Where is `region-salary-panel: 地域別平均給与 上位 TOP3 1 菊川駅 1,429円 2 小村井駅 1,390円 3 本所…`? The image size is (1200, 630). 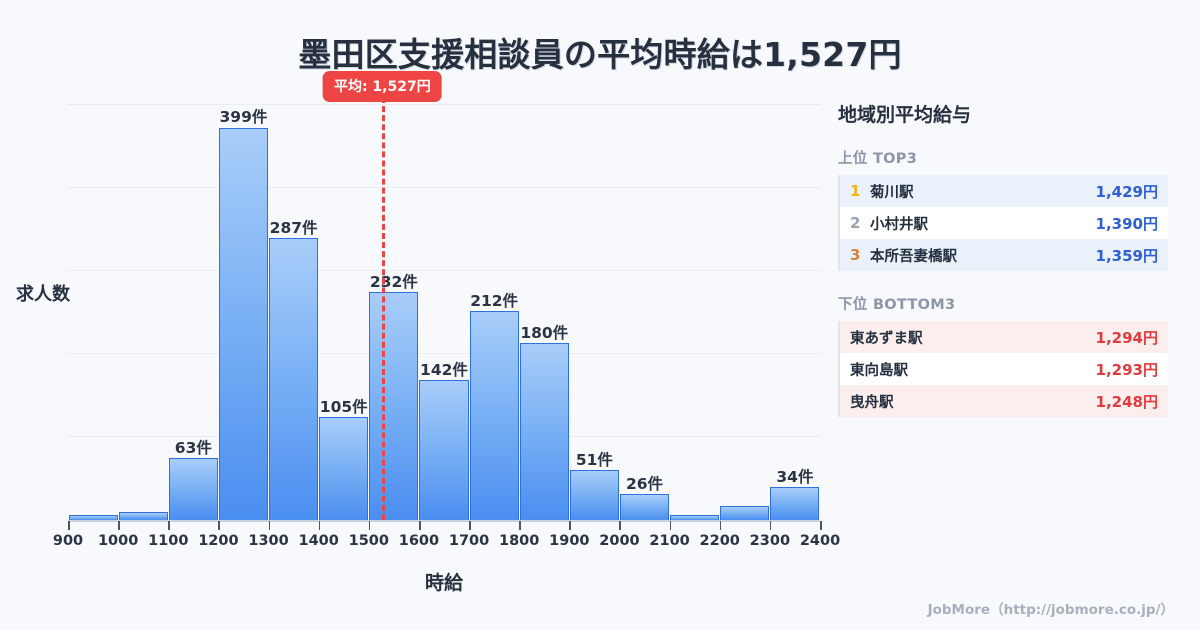 region-salary-panel: 地域別平均給与 上位 TOP3 1 菊川駅 1,429円 2 小村井駅 1,390円 3 本所… is located at coordinates (1003, 269).